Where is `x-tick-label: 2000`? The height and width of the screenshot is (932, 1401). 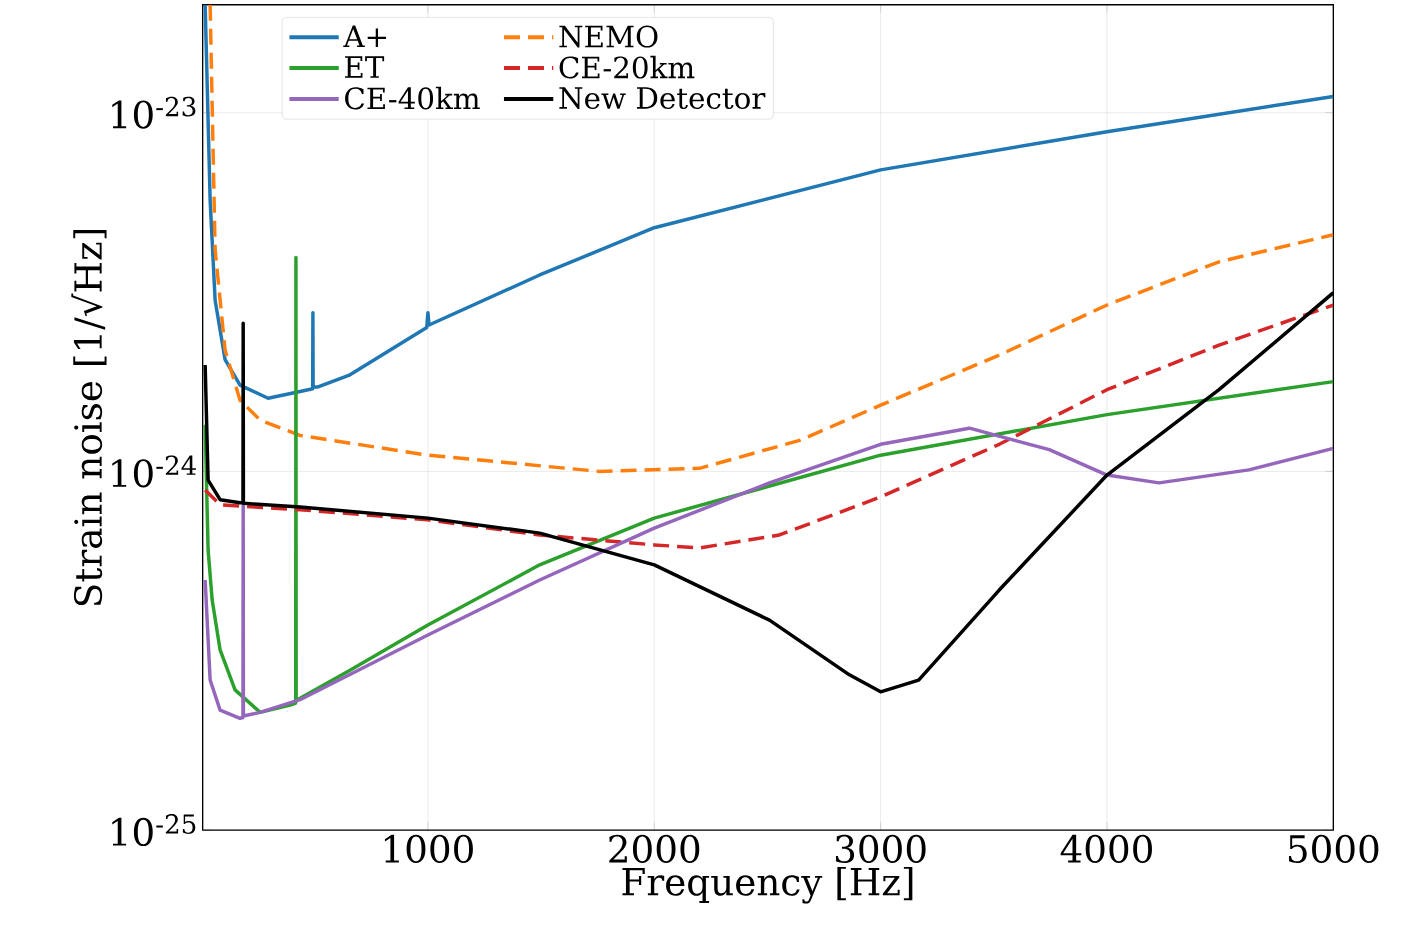
x-tick-label: 2000 is located at coordinates (654, 849).